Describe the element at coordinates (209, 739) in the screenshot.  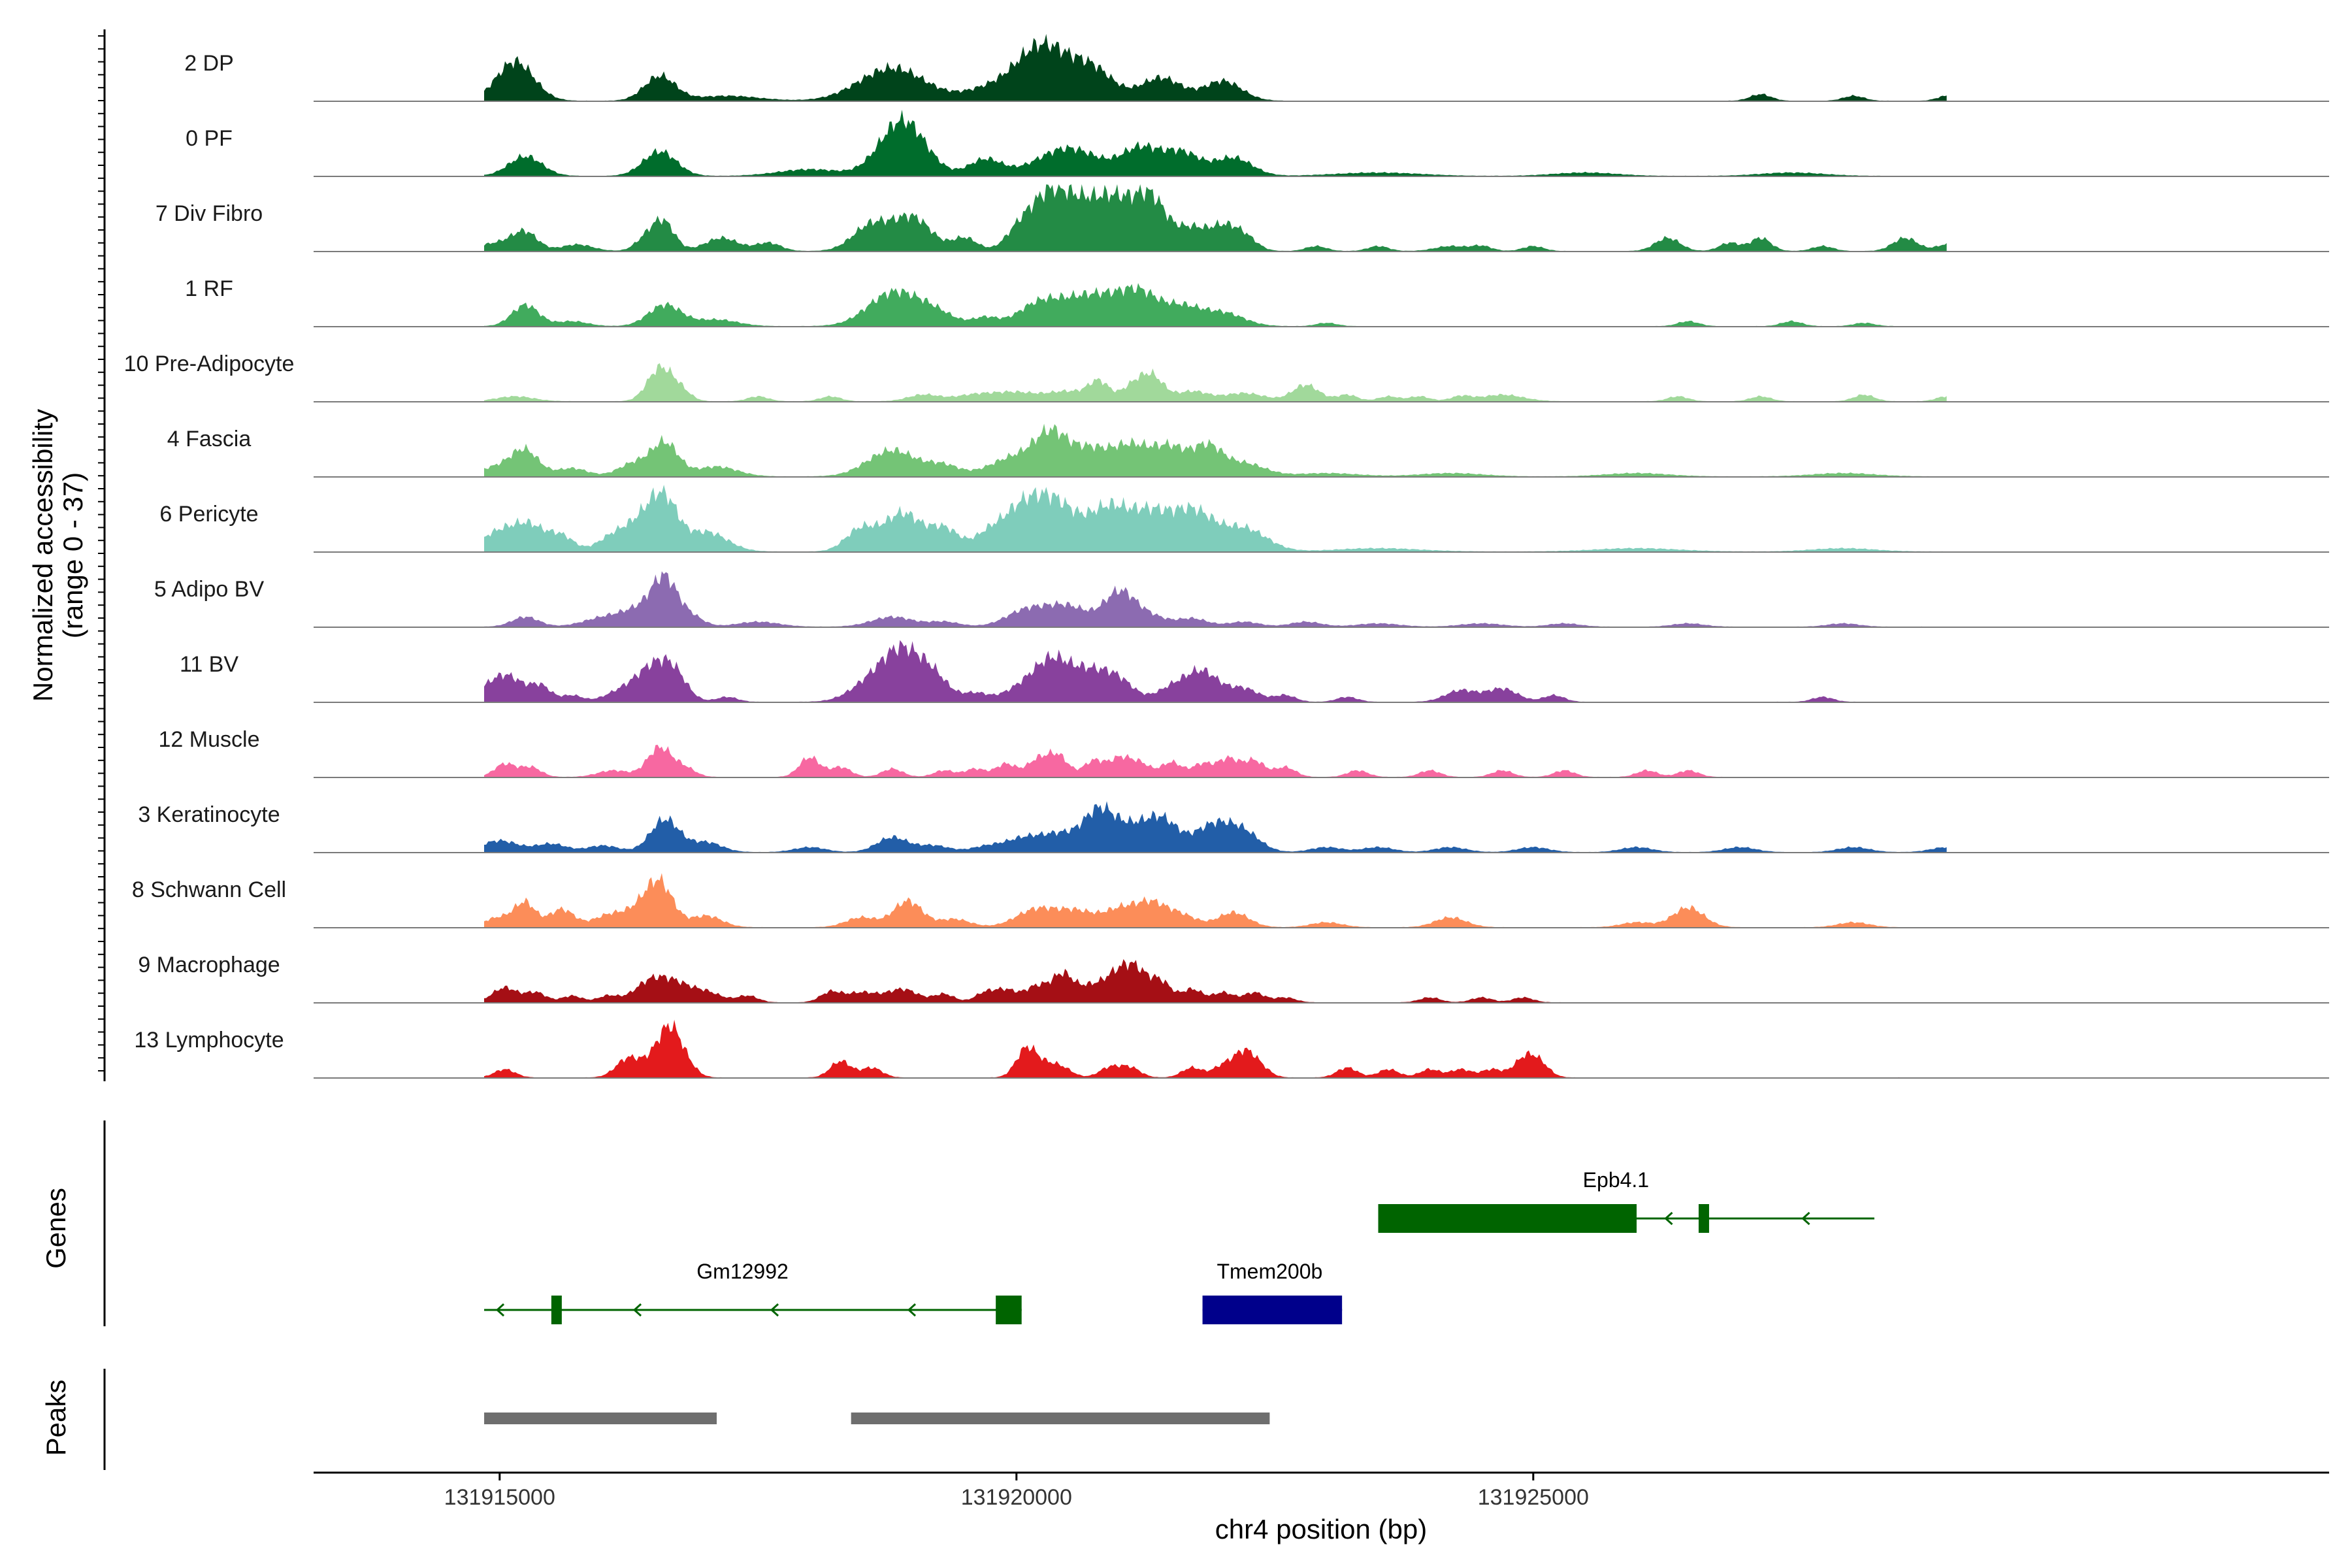
I see `track-label: 12 Muscle` at that location.